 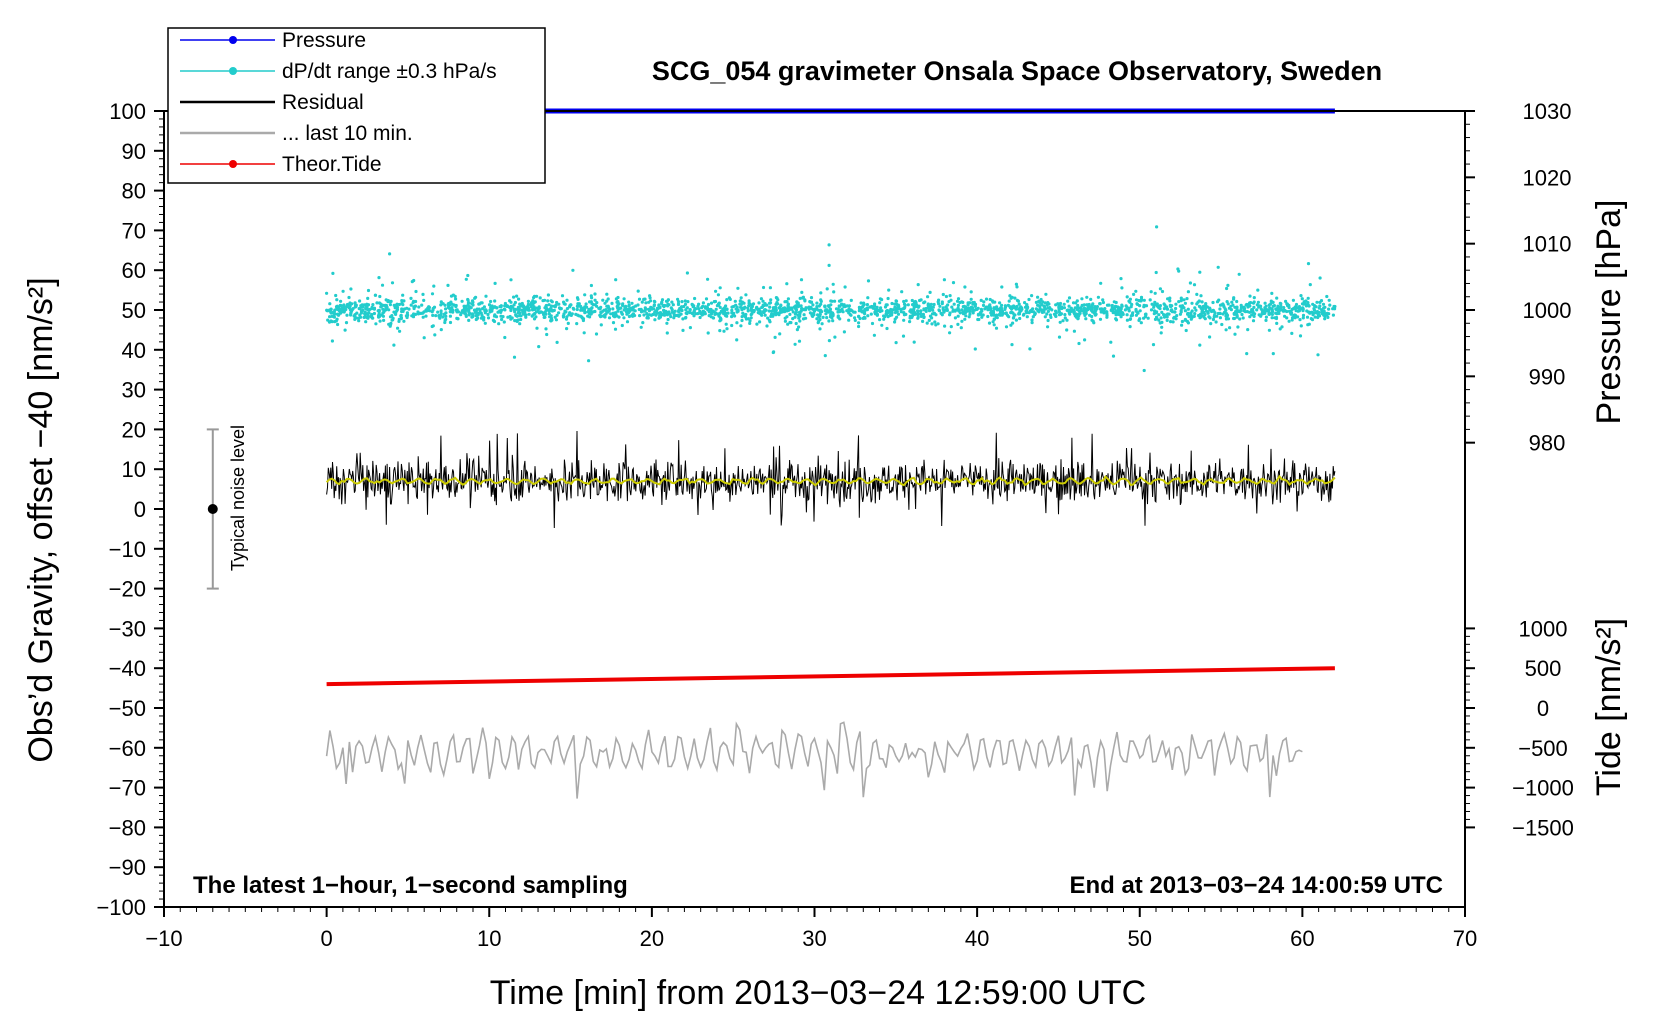 What do you see at coordinates (134, 350) in the screenshot?
I see `y-tick-label-left: 40` at bounding box center [134, 350].